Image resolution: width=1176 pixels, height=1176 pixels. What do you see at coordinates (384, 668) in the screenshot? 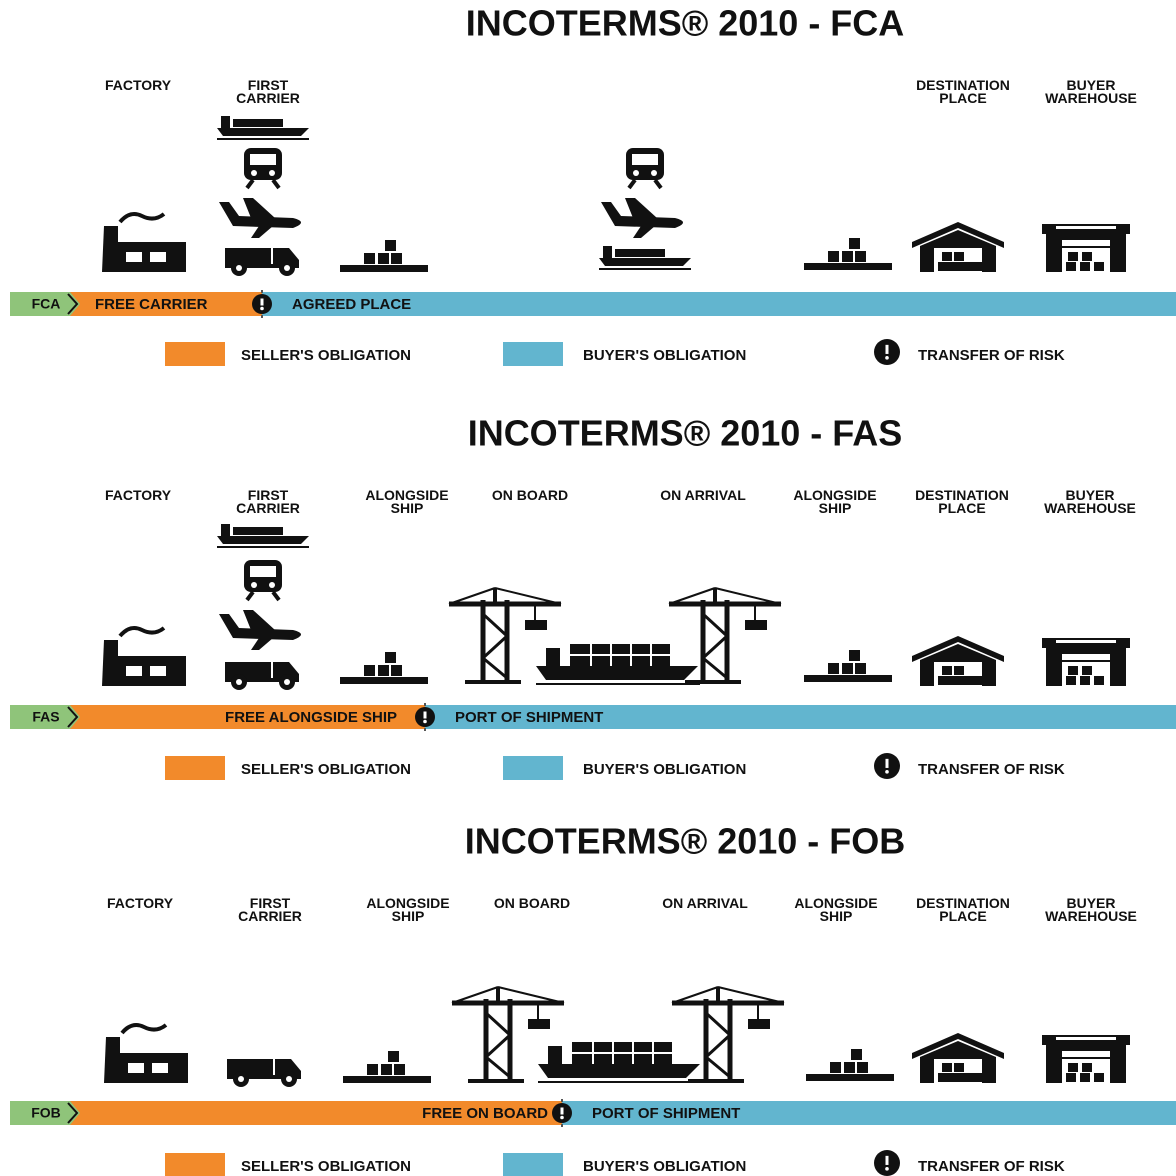
I see `icon-pallet` at bounding box center [384, 668].